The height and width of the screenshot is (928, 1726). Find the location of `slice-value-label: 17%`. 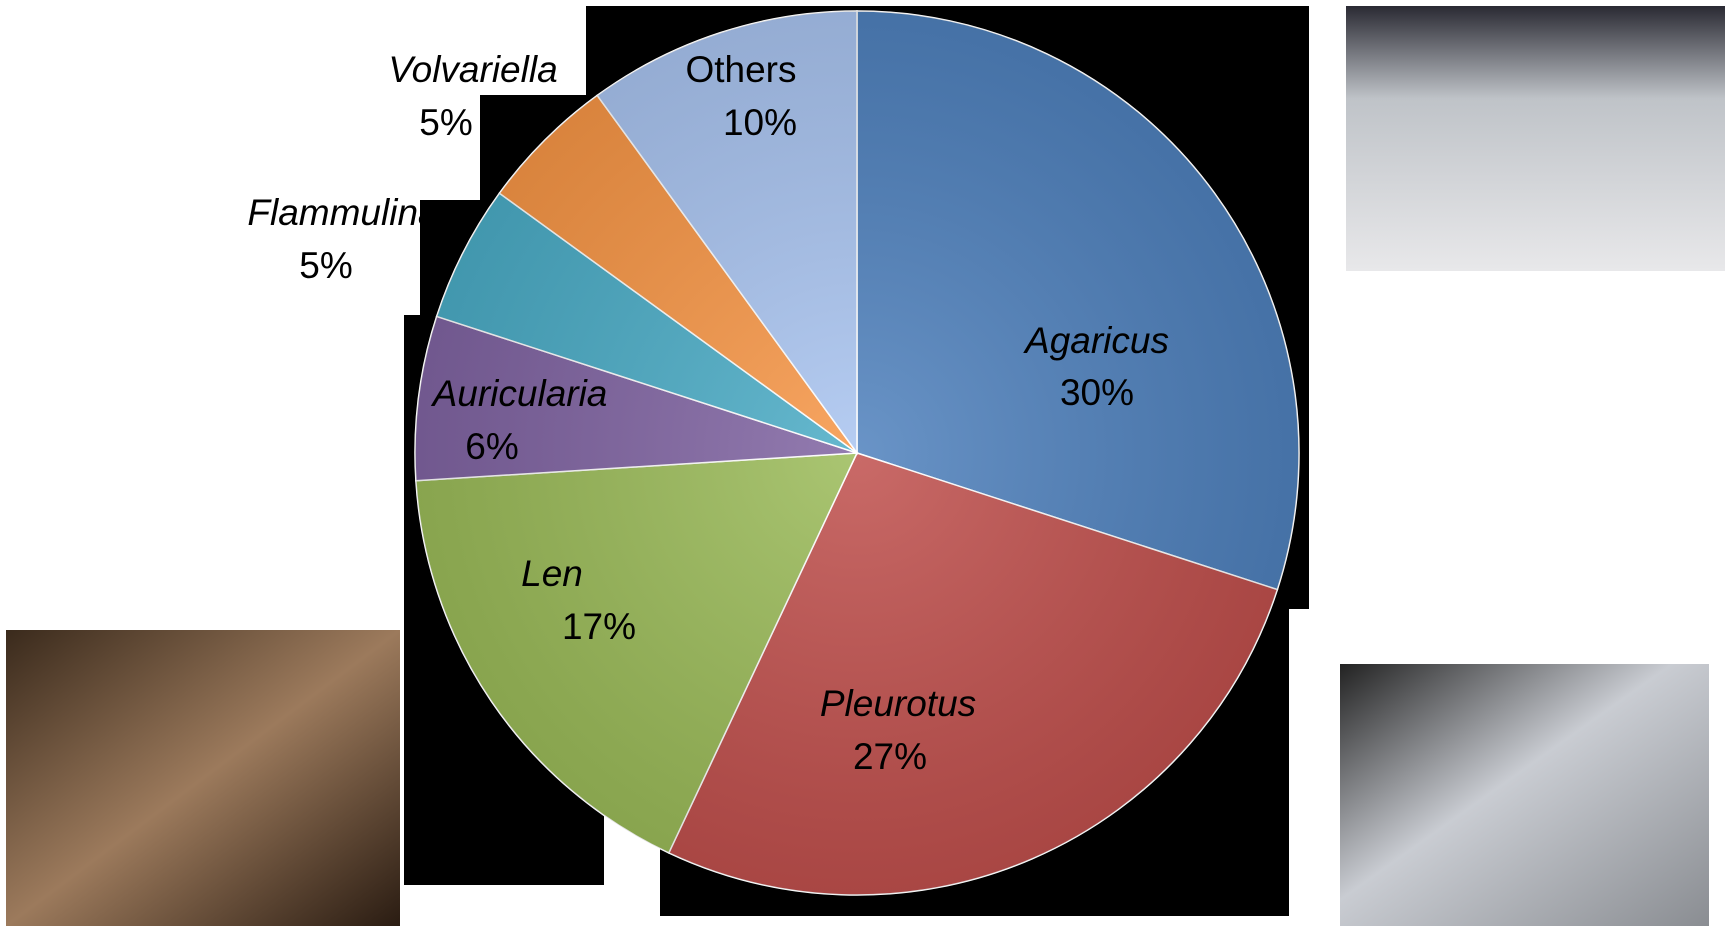

slice-value-label: 17% is located at coordinates (599, 626).